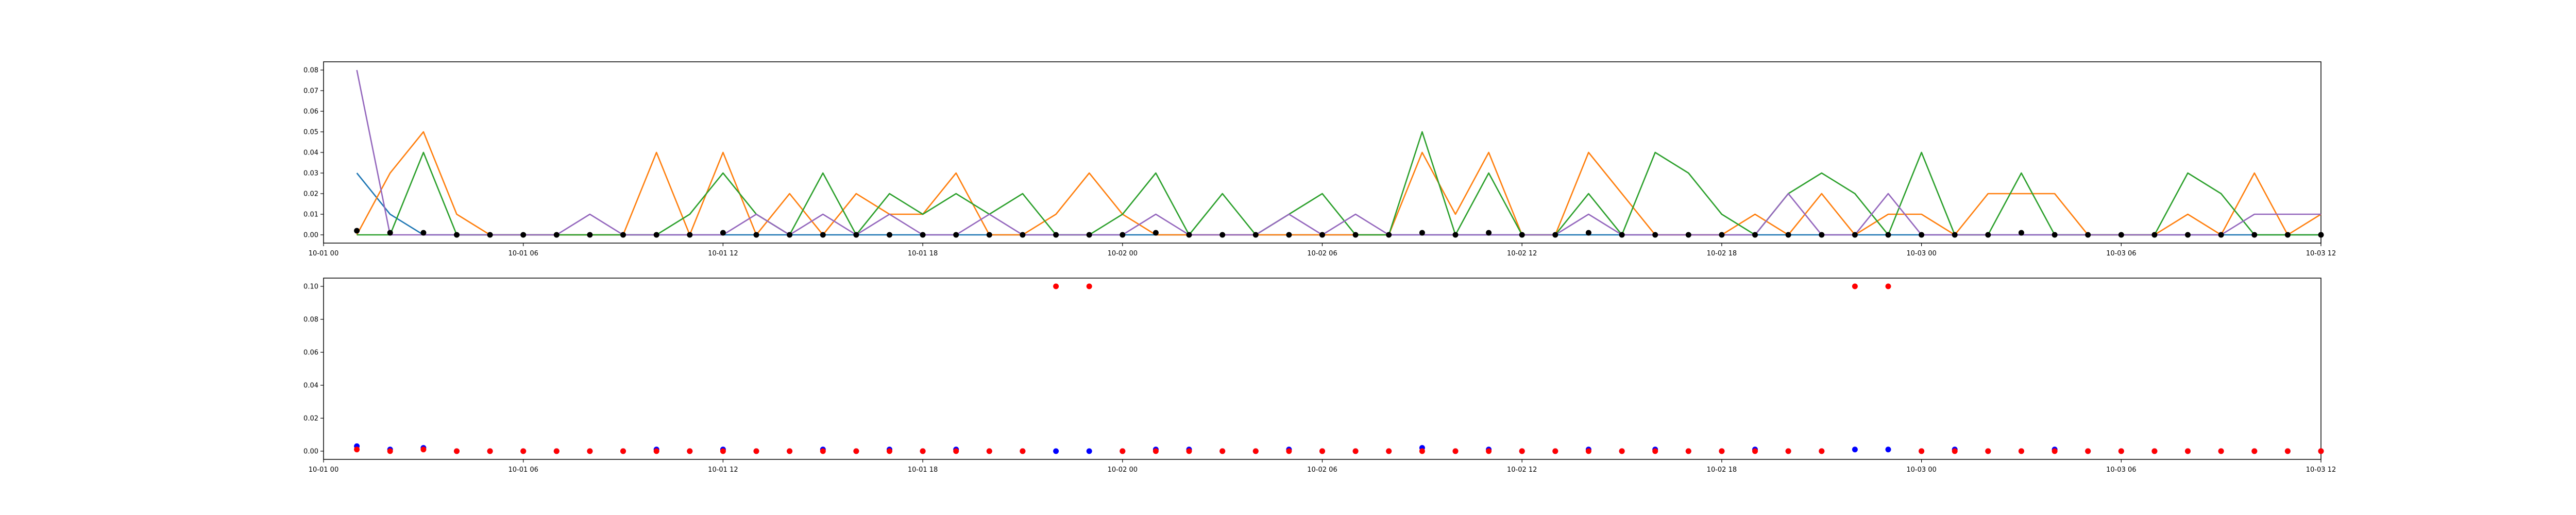  Describe the element at coordinates (1722, 254) in the screenshot. I see `x-tick-label: 10-02 18` at that location.